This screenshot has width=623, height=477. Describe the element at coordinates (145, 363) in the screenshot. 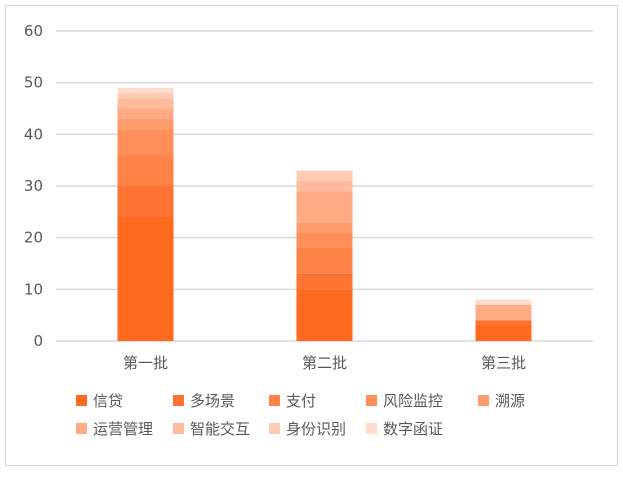

I see `x-category-label: 第一批` at that location.